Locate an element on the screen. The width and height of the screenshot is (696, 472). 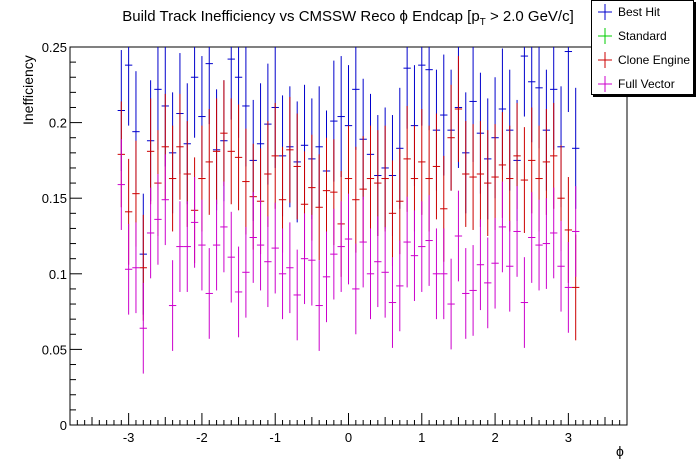
x-axis-label: ϕ is located at coordinates (620, 451).